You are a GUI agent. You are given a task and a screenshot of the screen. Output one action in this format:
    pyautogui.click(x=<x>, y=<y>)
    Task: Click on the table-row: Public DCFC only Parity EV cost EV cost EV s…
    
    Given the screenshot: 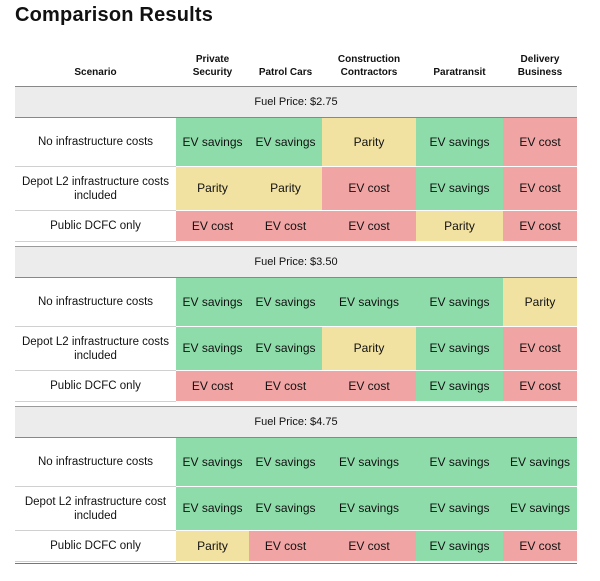 What is the action you would take?
    pyautogui.click(x=296, y=546)
    